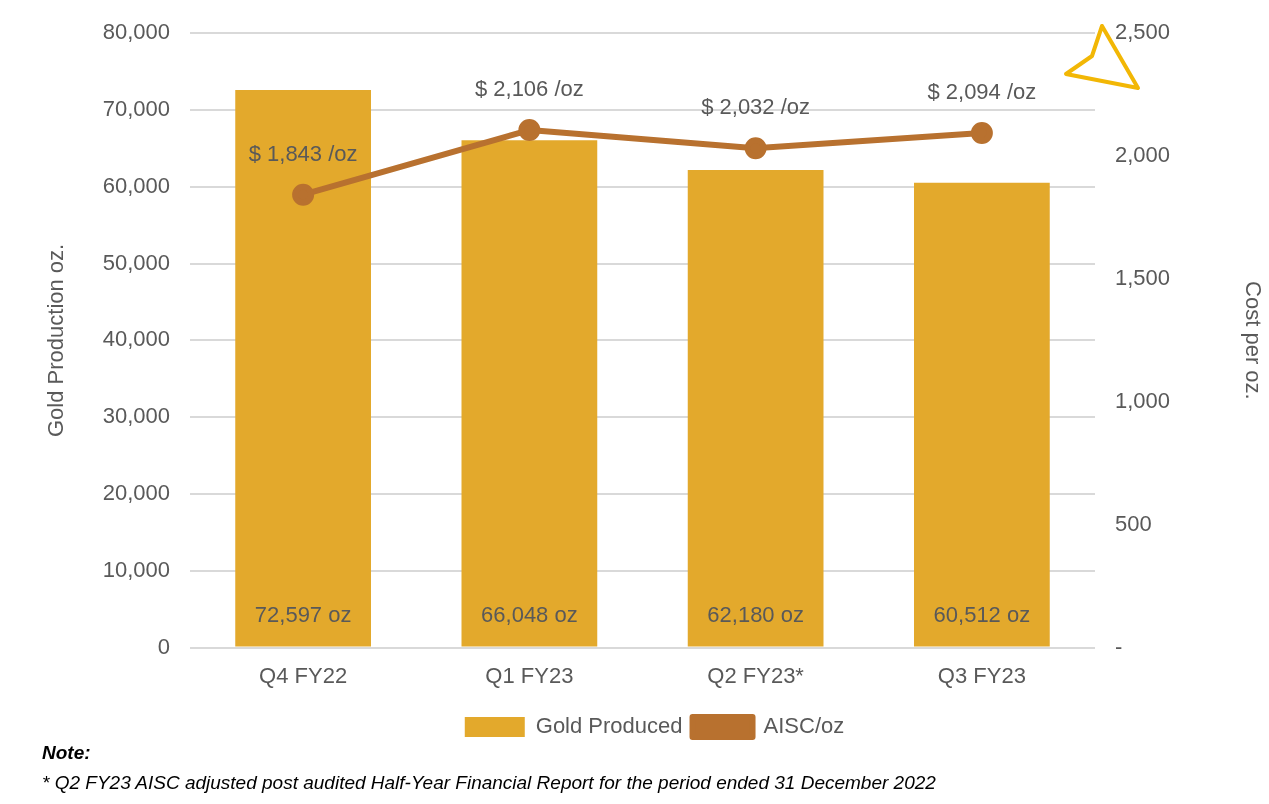 Image resolution: width=1269 pixels, height=804 pixels. I want to click on y-axis-title: Gold Production oz., so click(56, 340).